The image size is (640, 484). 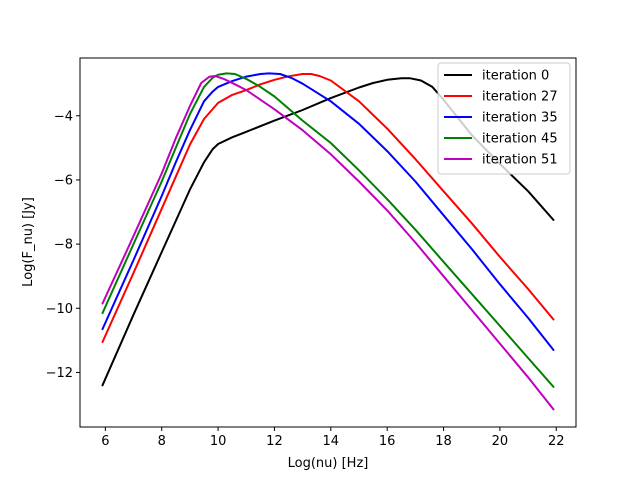 I want to click on y-tick-label: −8, so click(x=63, y=245).